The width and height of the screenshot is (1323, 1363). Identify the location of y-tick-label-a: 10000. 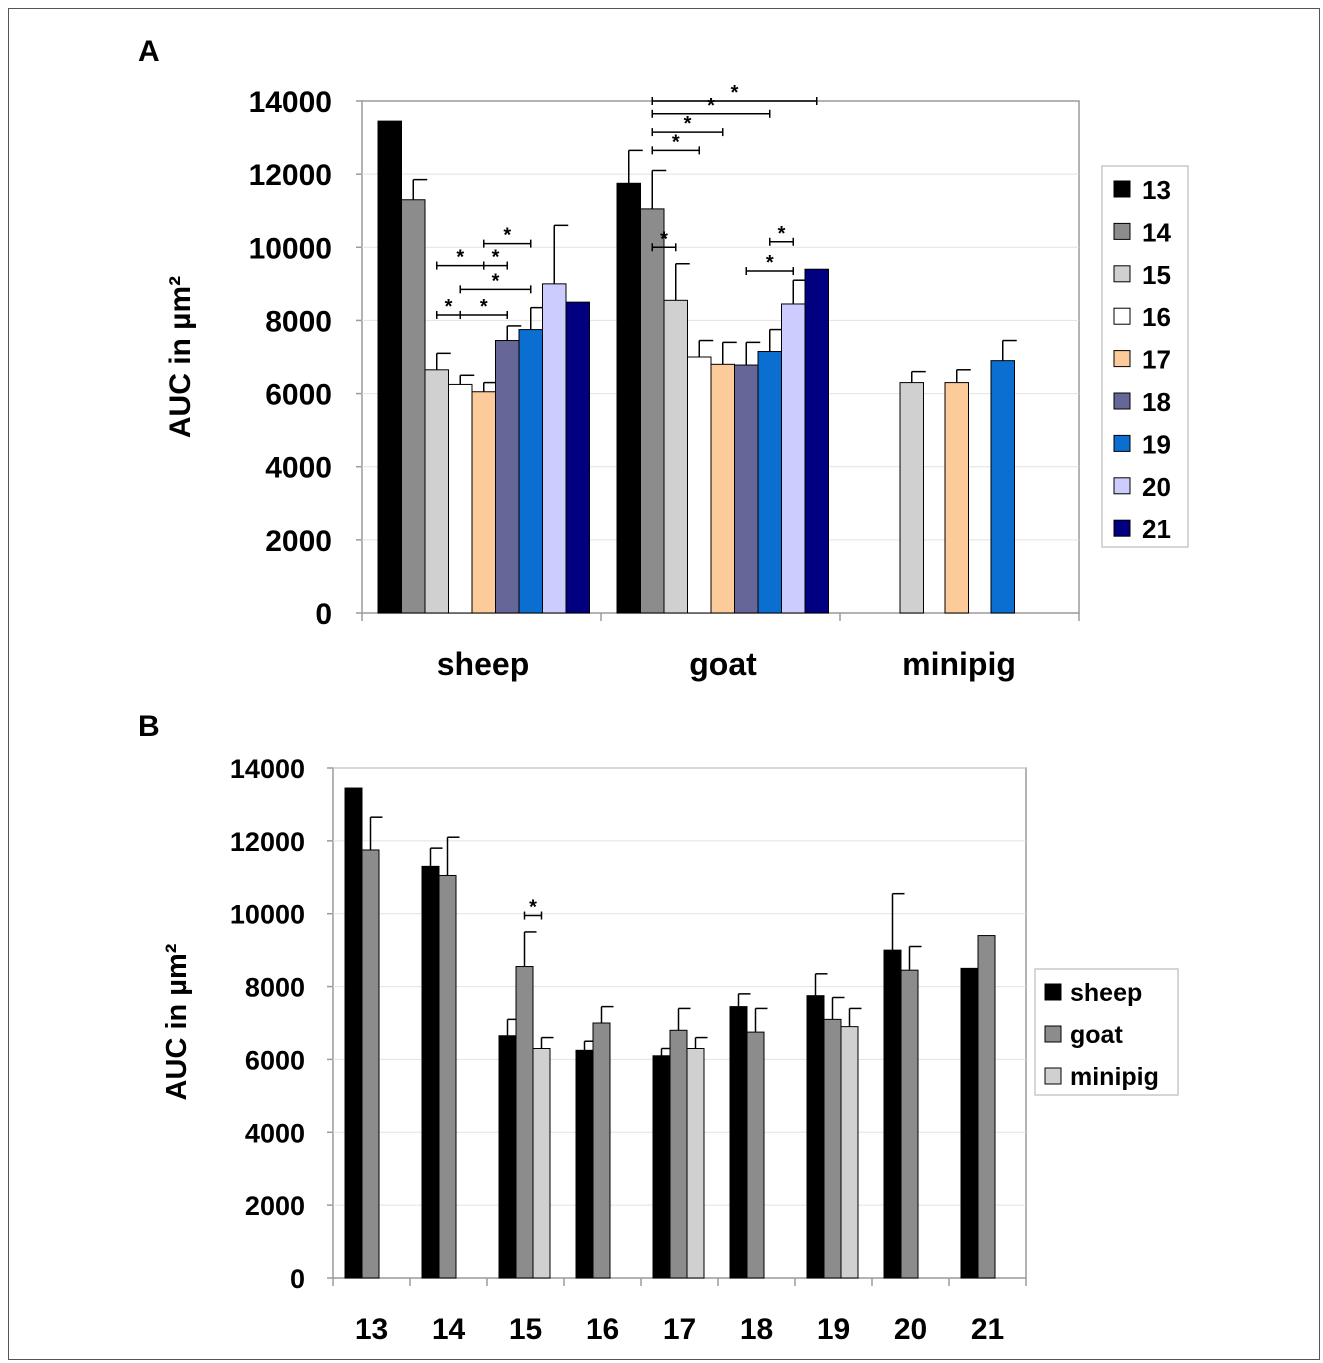
(290, 248).